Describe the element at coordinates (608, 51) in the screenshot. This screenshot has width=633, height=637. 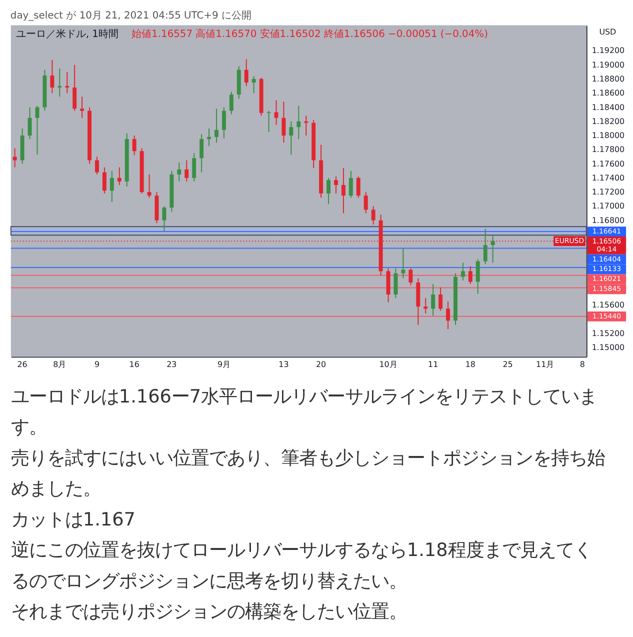
I see `y-tick-label: 1.19200` at that location.